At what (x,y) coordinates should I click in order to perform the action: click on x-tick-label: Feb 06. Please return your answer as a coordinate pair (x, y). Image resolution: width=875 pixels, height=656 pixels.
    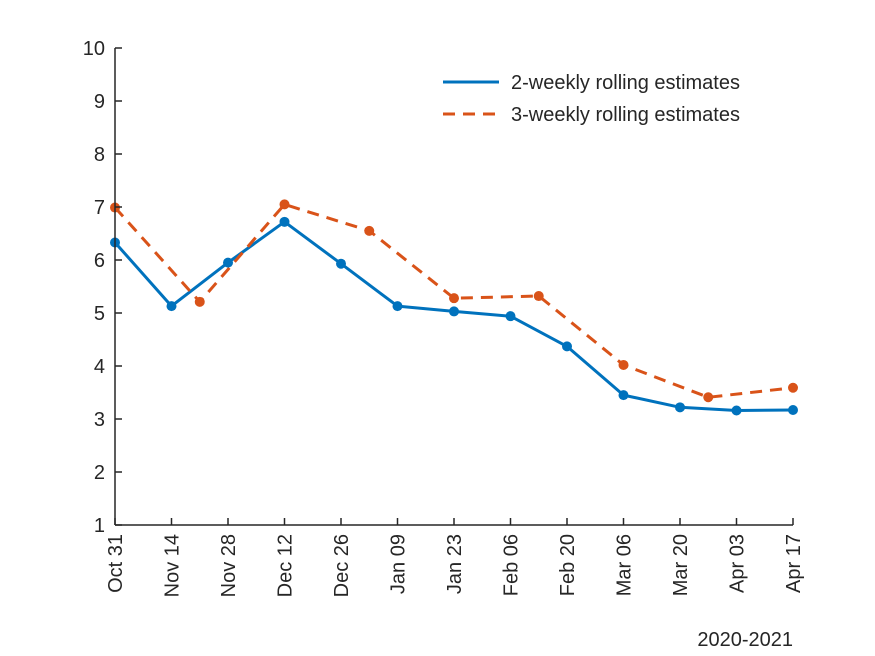
    Looking at the image, I should click on (512, 565).